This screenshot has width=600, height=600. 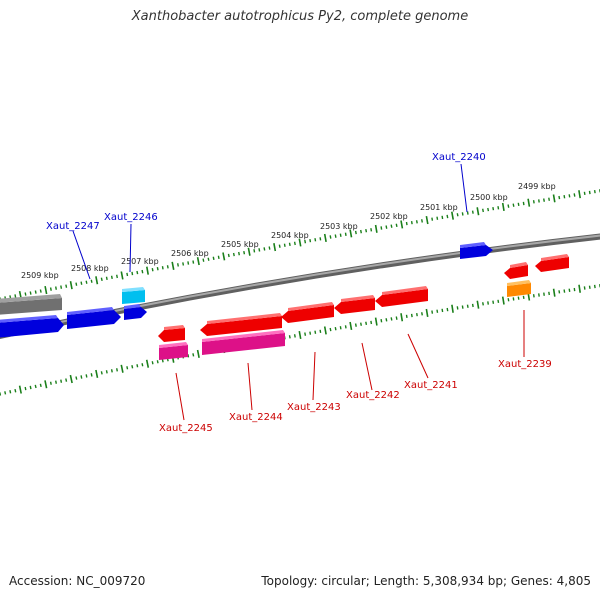 I want to click on kbp-label-2506: 2506 kbp, so click(x=190, y=253).